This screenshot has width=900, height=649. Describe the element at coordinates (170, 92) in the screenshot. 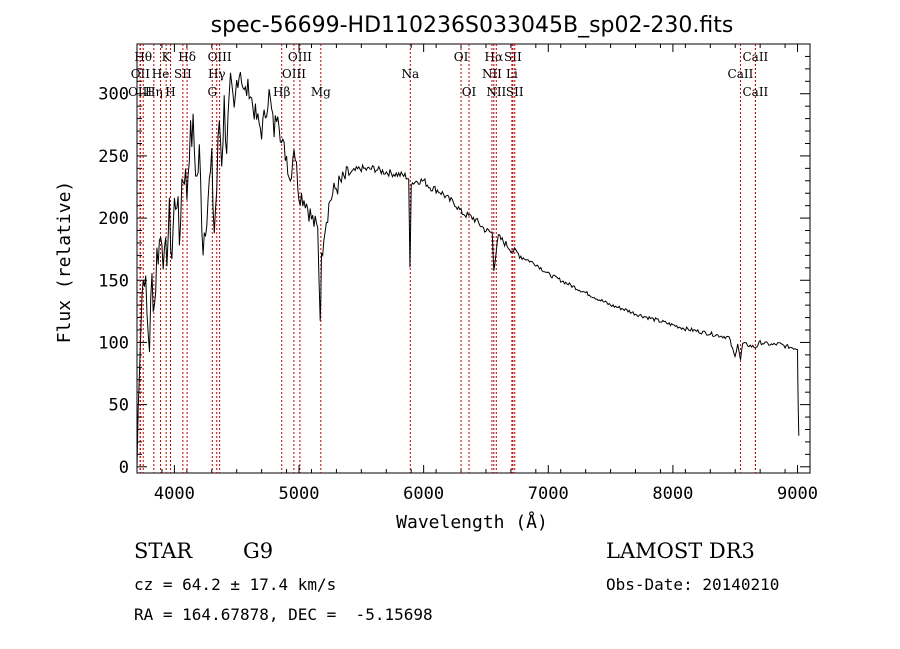

I see `spectral-line-label: H` at that location.